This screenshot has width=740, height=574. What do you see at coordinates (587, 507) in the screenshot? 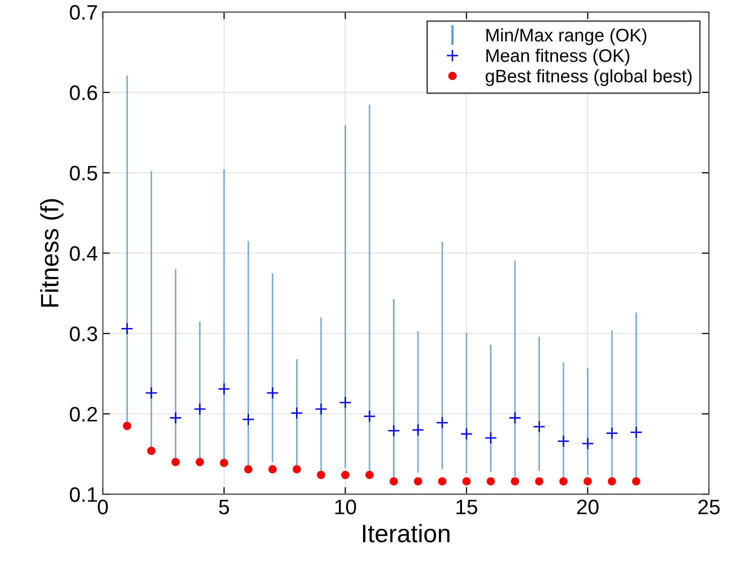
I see `x-tick-label: 20` at bounding box center [587, 507].